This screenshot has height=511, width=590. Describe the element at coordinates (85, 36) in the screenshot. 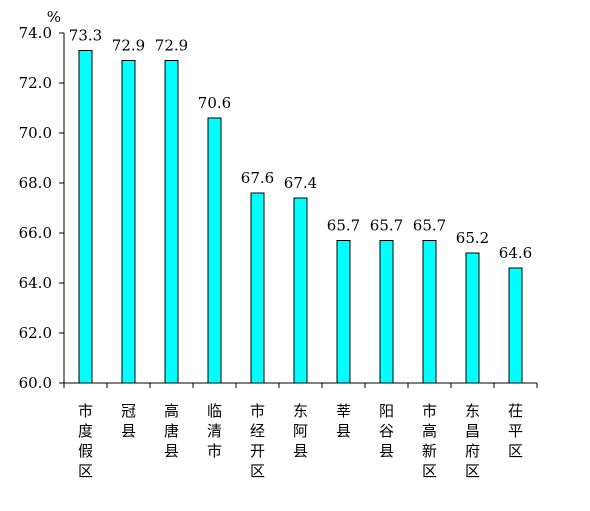

I see `data-label: 73.3` at that location.